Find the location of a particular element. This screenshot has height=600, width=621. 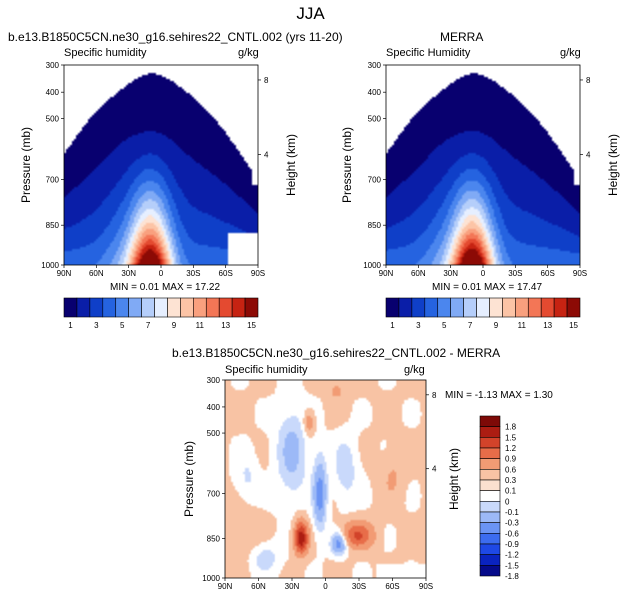

merra-colorbar-label-13: 13 is located at coordinates (547, 325).